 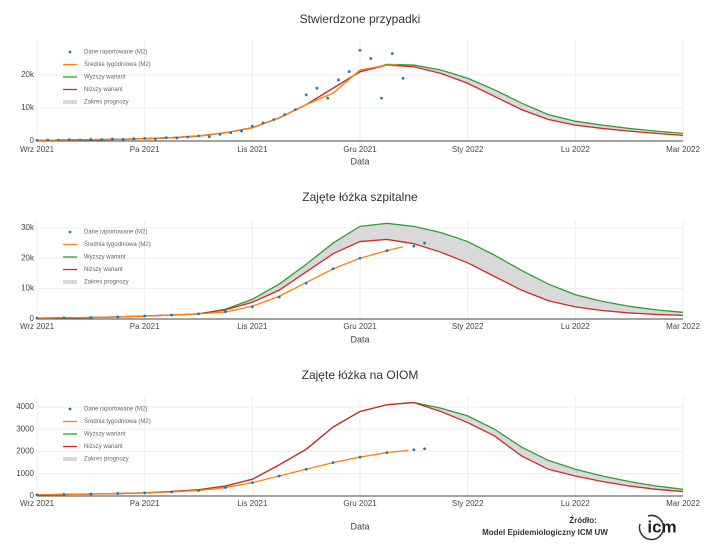 What do you see at coordinates (683, 326) in the screenshot?
I see `x-tick-label: Mar 2022` at bounding box center [683, 326].